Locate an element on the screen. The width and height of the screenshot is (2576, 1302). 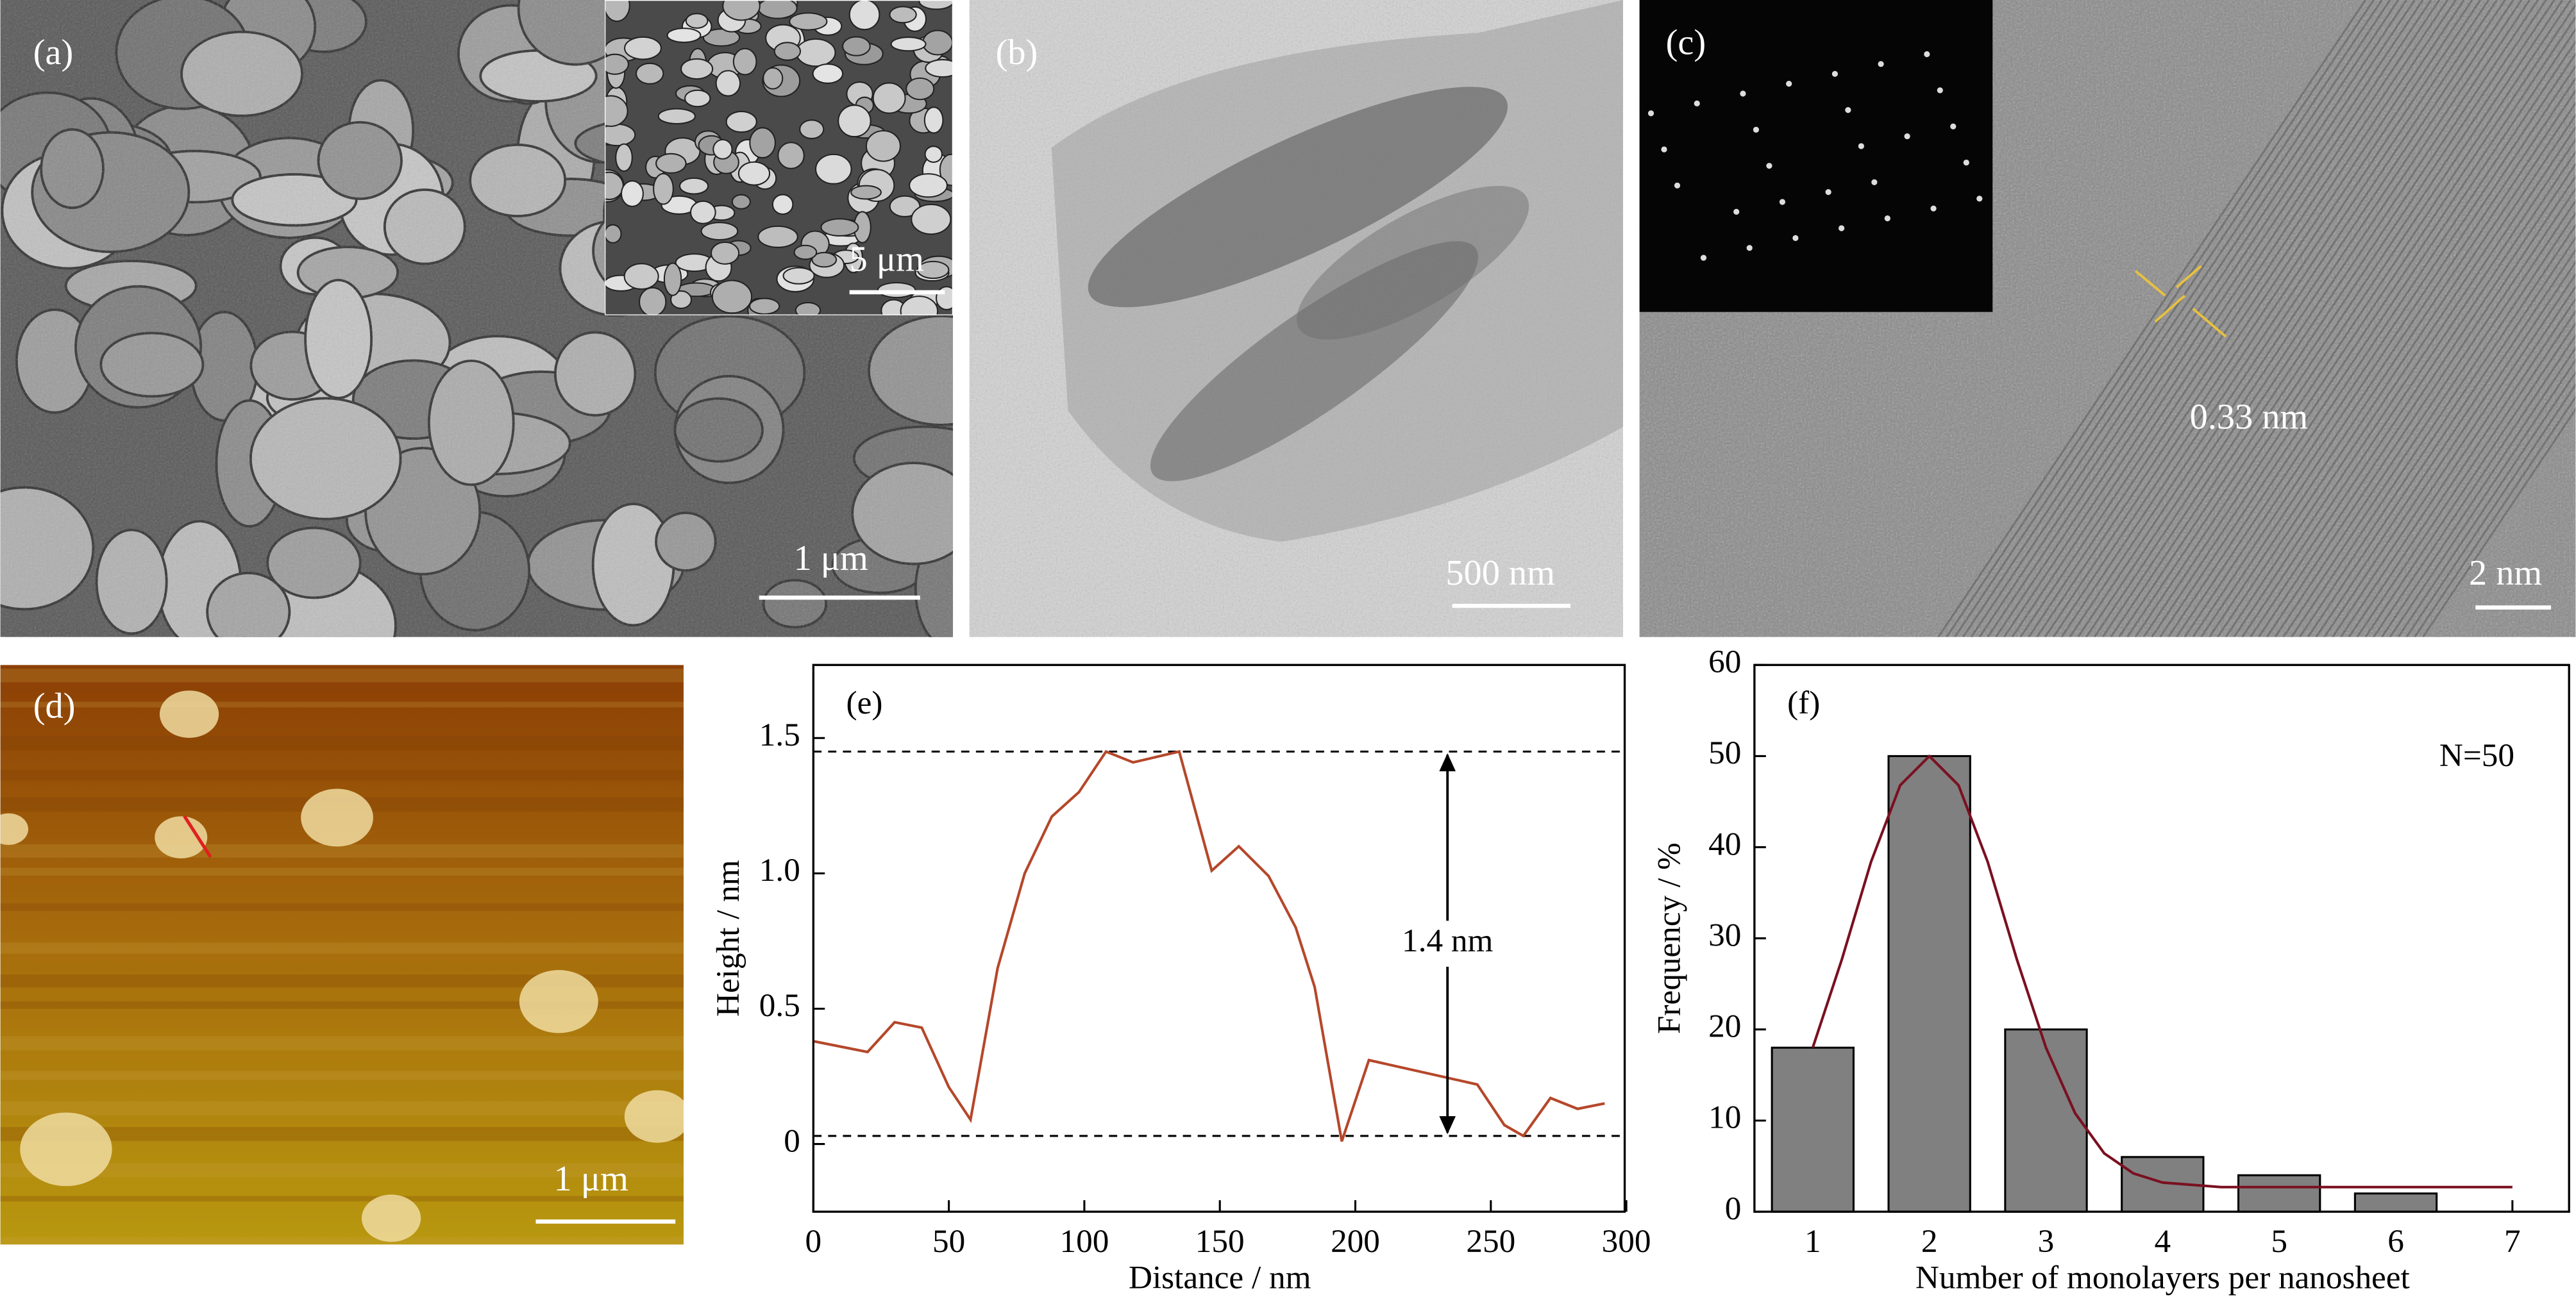
y-tick-label: 1.0 is located at coordinates (779, 871).